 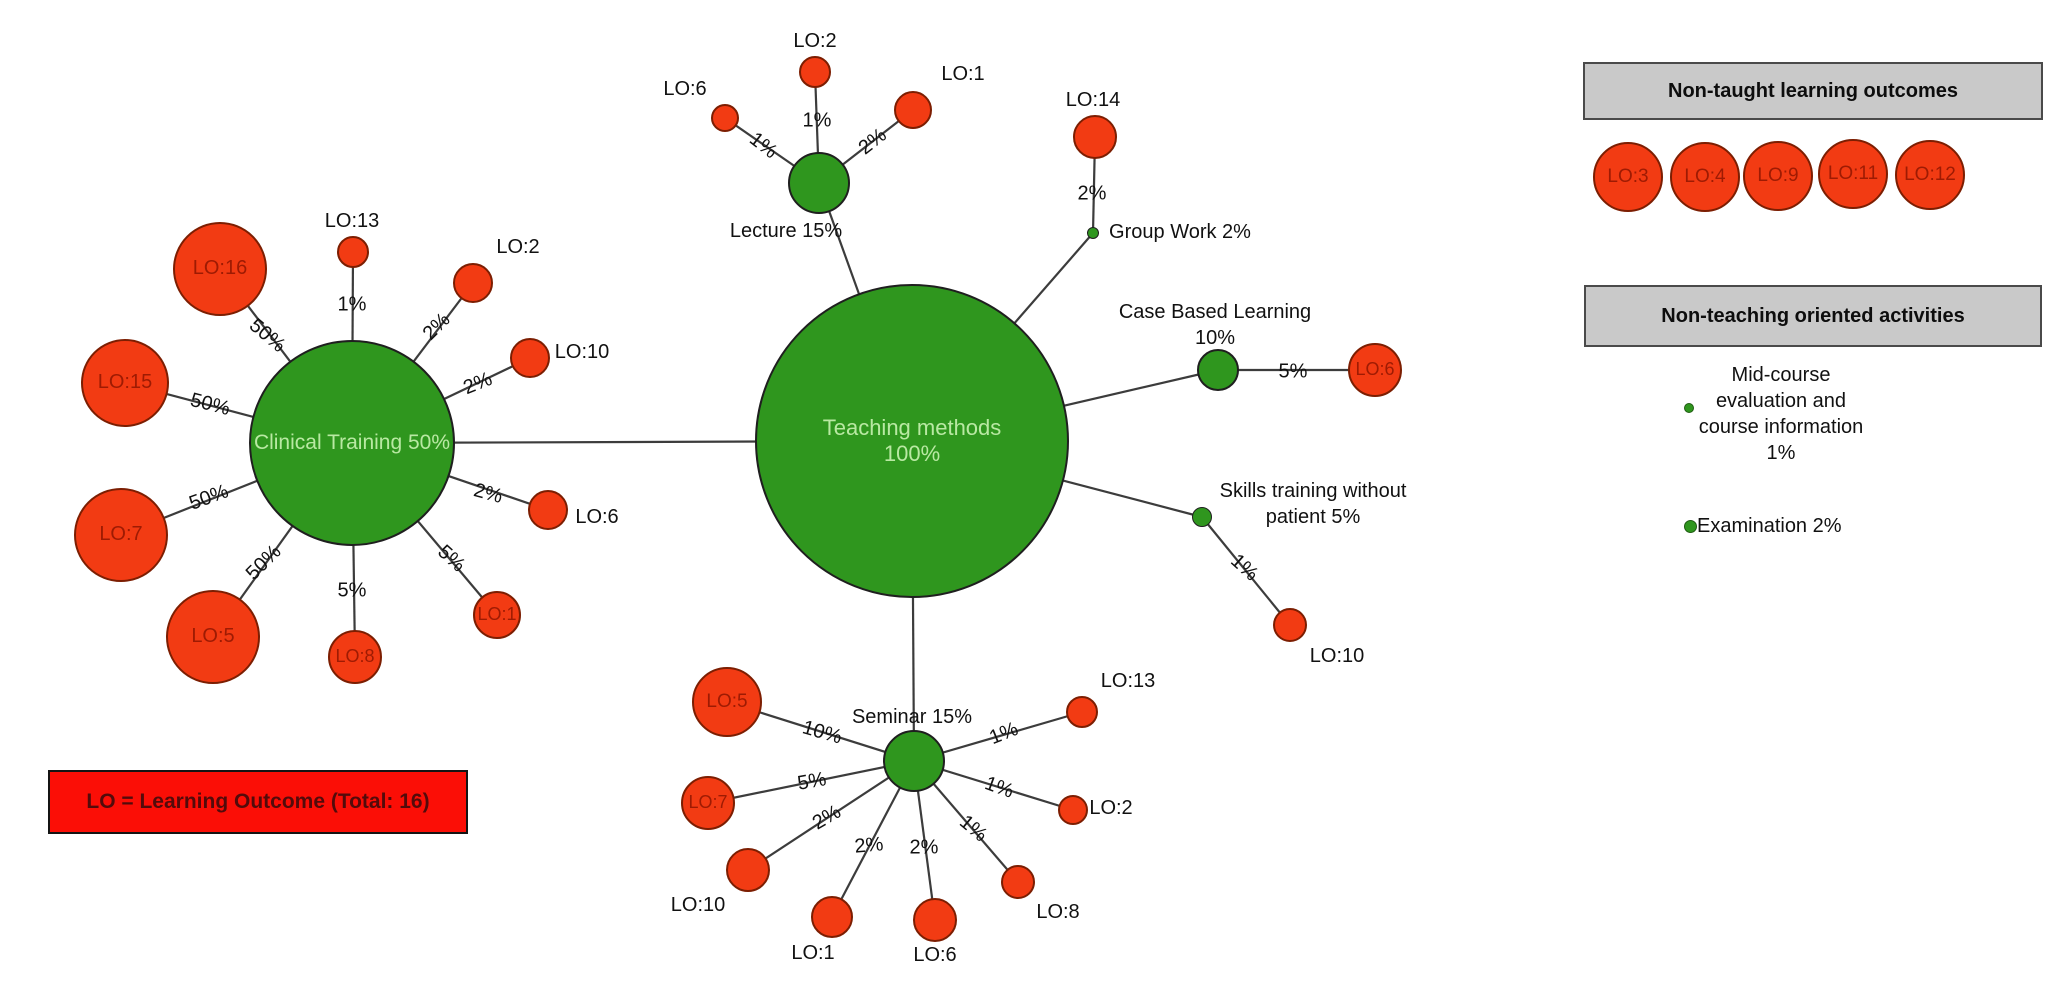 What do you see at coordinates (935, 955) in the screenshot?
I see `label-sem_lo6: LO:6` at bounding box center [935, 955].